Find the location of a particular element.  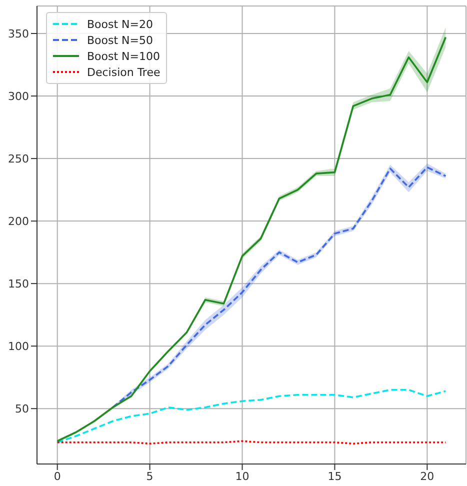

x-tick-label: 10 is located at coordinates (242, 476).